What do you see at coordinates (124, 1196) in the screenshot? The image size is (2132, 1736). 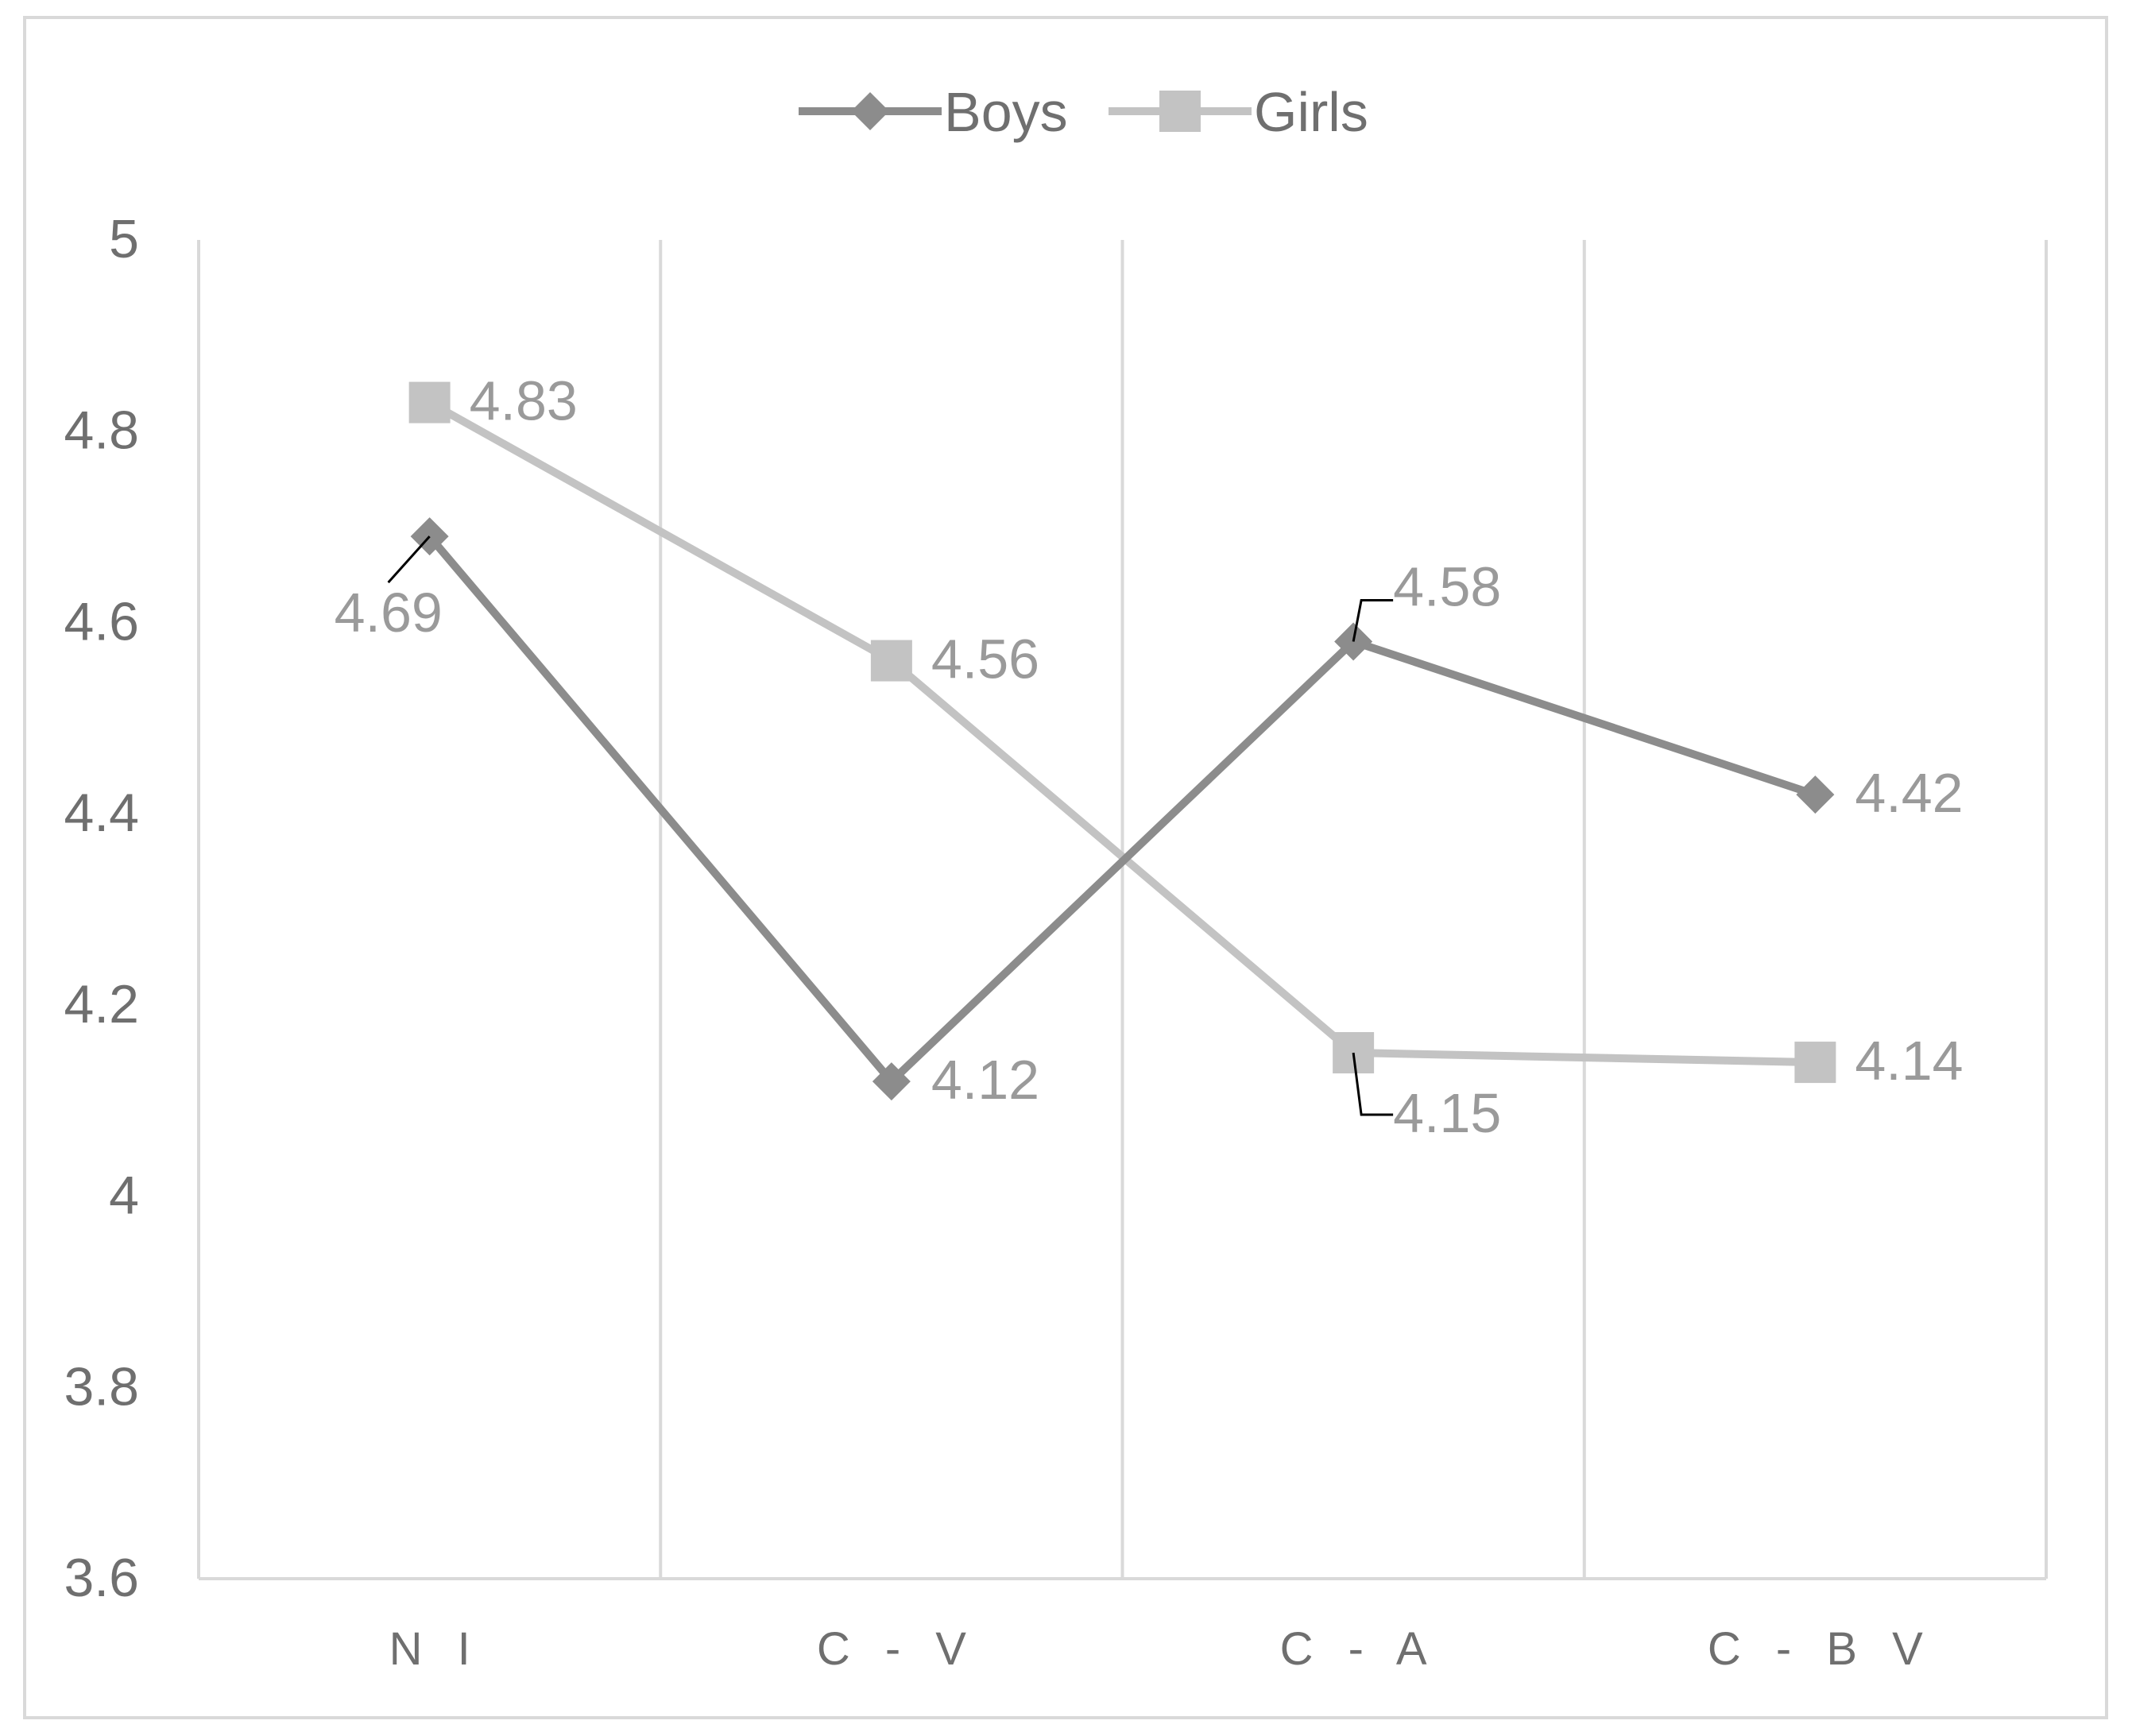 I see `y-tick-label: 4` at bounding box center [124, 1196].